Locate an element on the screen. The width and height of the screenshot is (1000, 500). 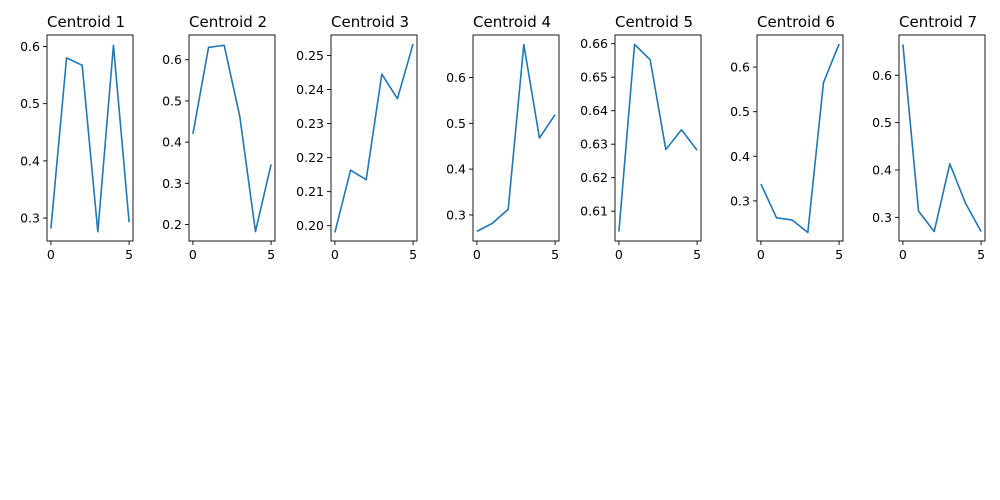
panel-title: Centroid 1 is located at coordinates (86, 22).